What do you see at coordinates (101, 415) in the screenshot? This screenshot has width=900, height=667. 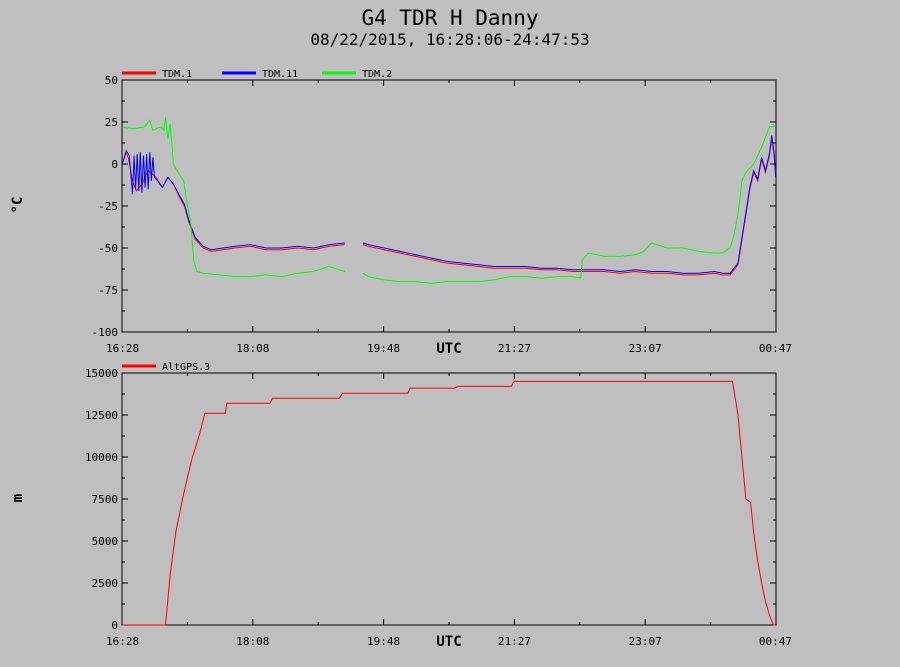 I see `y-tick-label: 12500` at bounding box center [101, 415].